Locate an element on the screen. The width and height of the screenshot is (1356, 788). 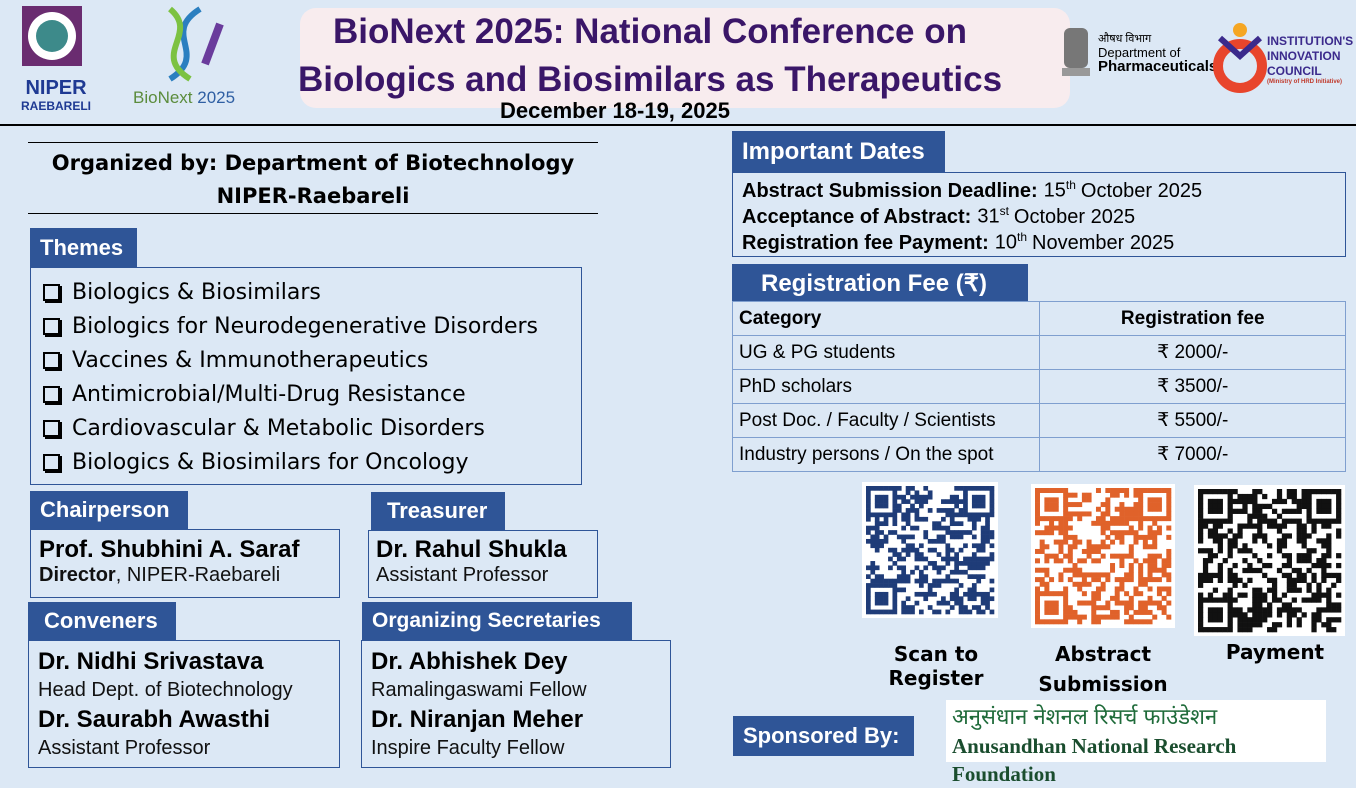
date-item: Acceptance of Abstract: 31st October 2025 is located at coordinates (1039, 217).